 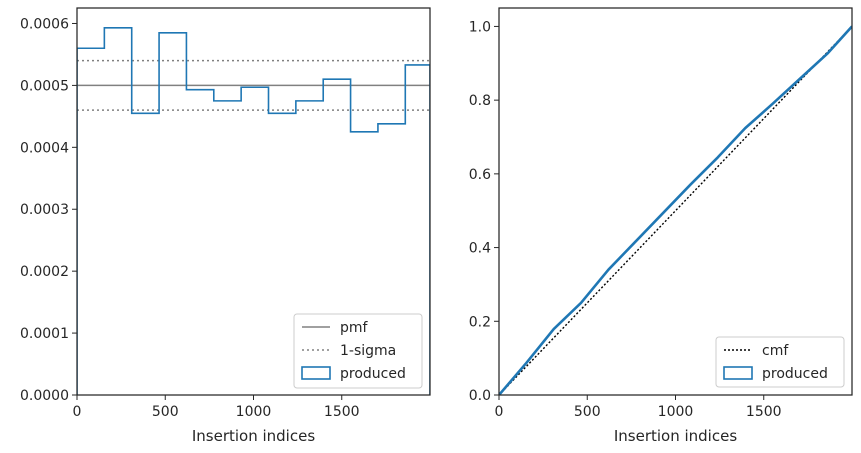 What do you see at coordinates (480, 27) in the screenshot?
I see `y-tick-label: 1.0` at bounding box center [480, 27].